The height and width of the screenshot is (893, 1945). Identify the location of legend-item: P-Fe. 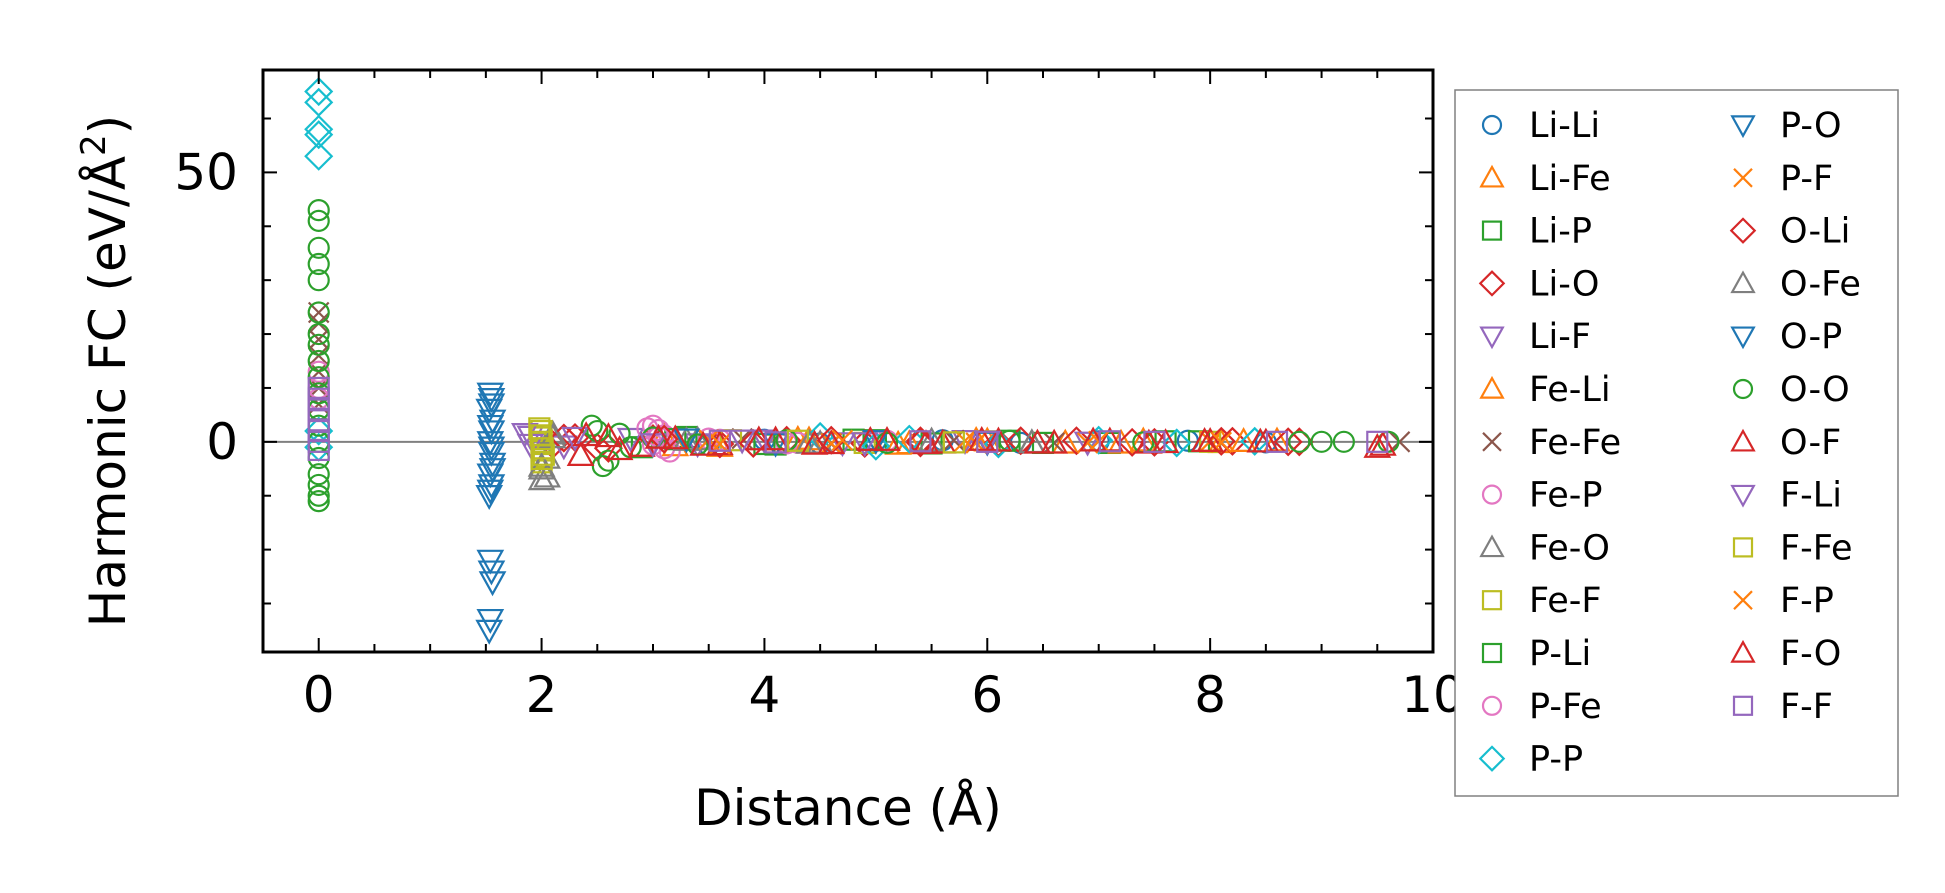
(1541, 707).